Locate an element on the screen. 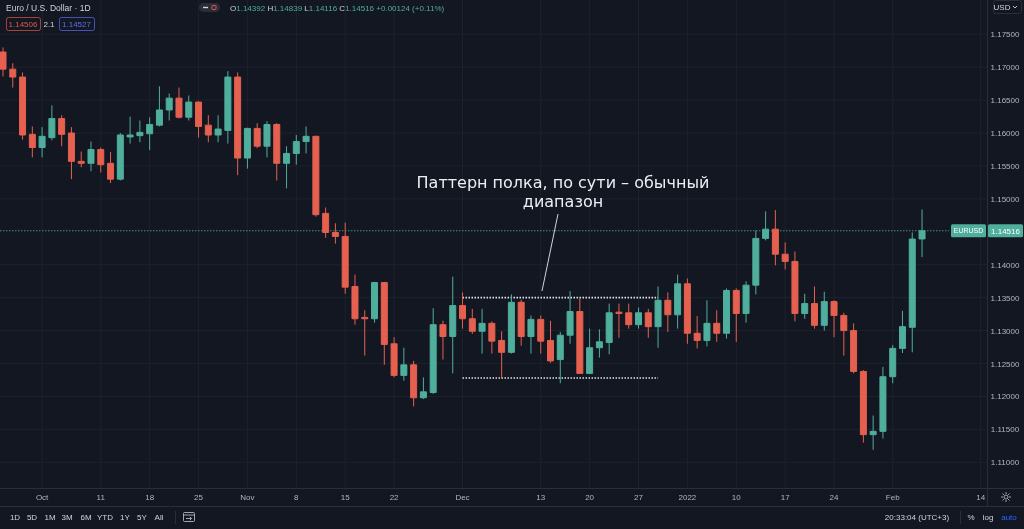  x-tick-label: 14 is located at coordinates (981, 497).